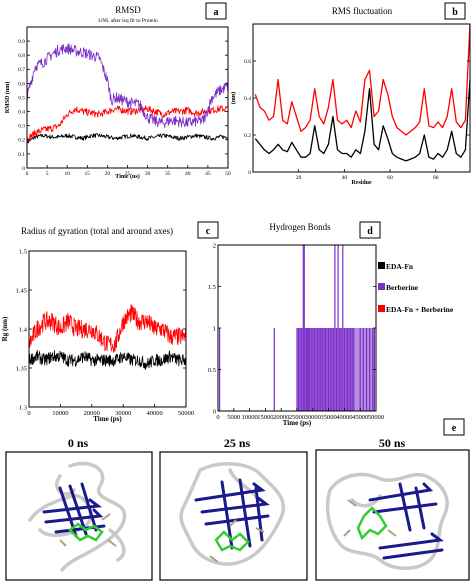  What do you see at coordinates (148, 174) in the screenshot?
I see `x-tick-label: 30` at bounding box center [148, 174].